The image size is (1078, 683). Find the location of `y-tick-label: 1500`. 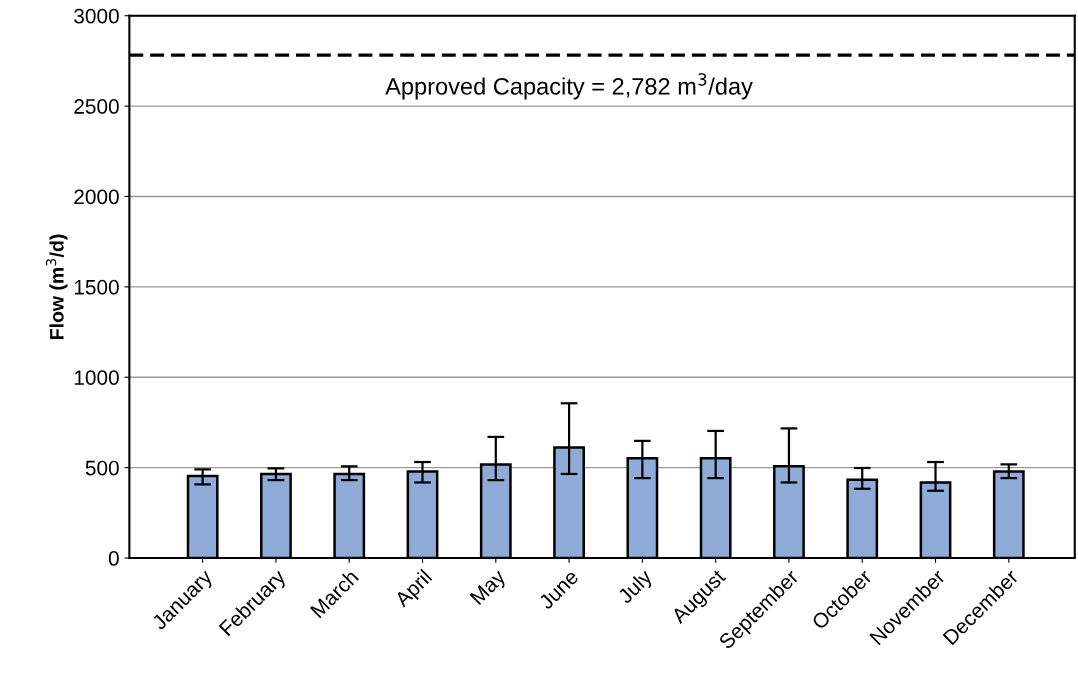

y-tick-label: 1500 is located at coordinates (96, 287).